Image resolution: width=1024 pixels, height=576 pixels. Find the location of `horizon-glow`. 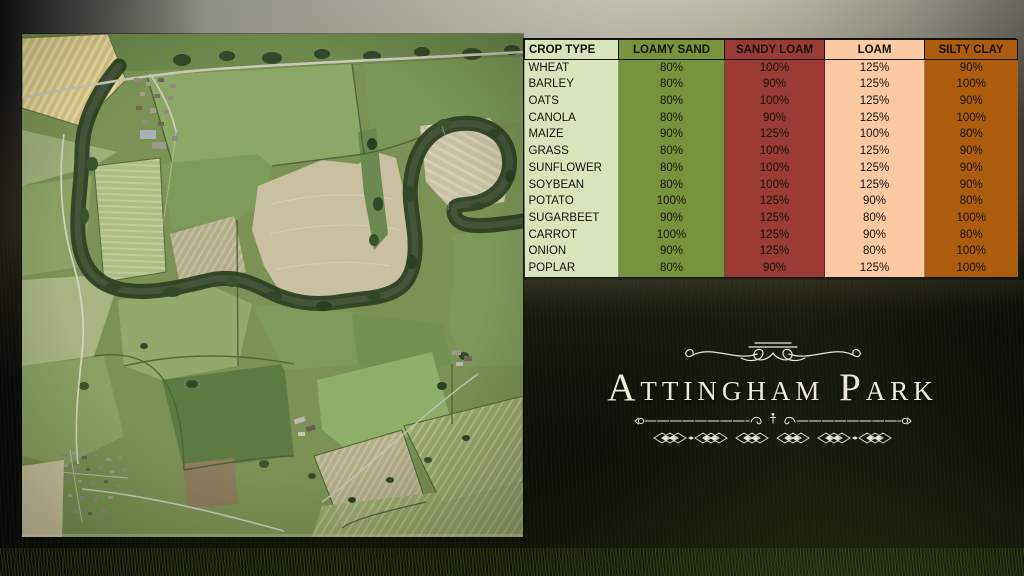

horizon-glow is located at coordinates (772, 293).